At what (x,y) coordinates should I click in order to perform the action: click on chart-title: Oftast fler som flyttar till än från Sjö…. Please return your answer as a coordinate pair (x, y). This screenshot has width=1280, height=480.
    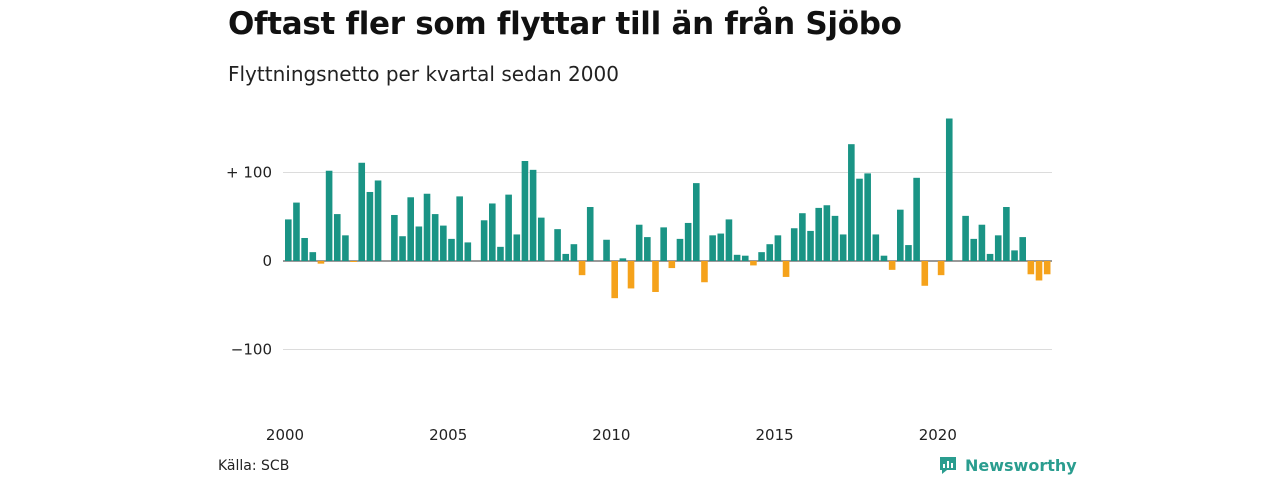
    Looking at the image, I should click on (565, 24).